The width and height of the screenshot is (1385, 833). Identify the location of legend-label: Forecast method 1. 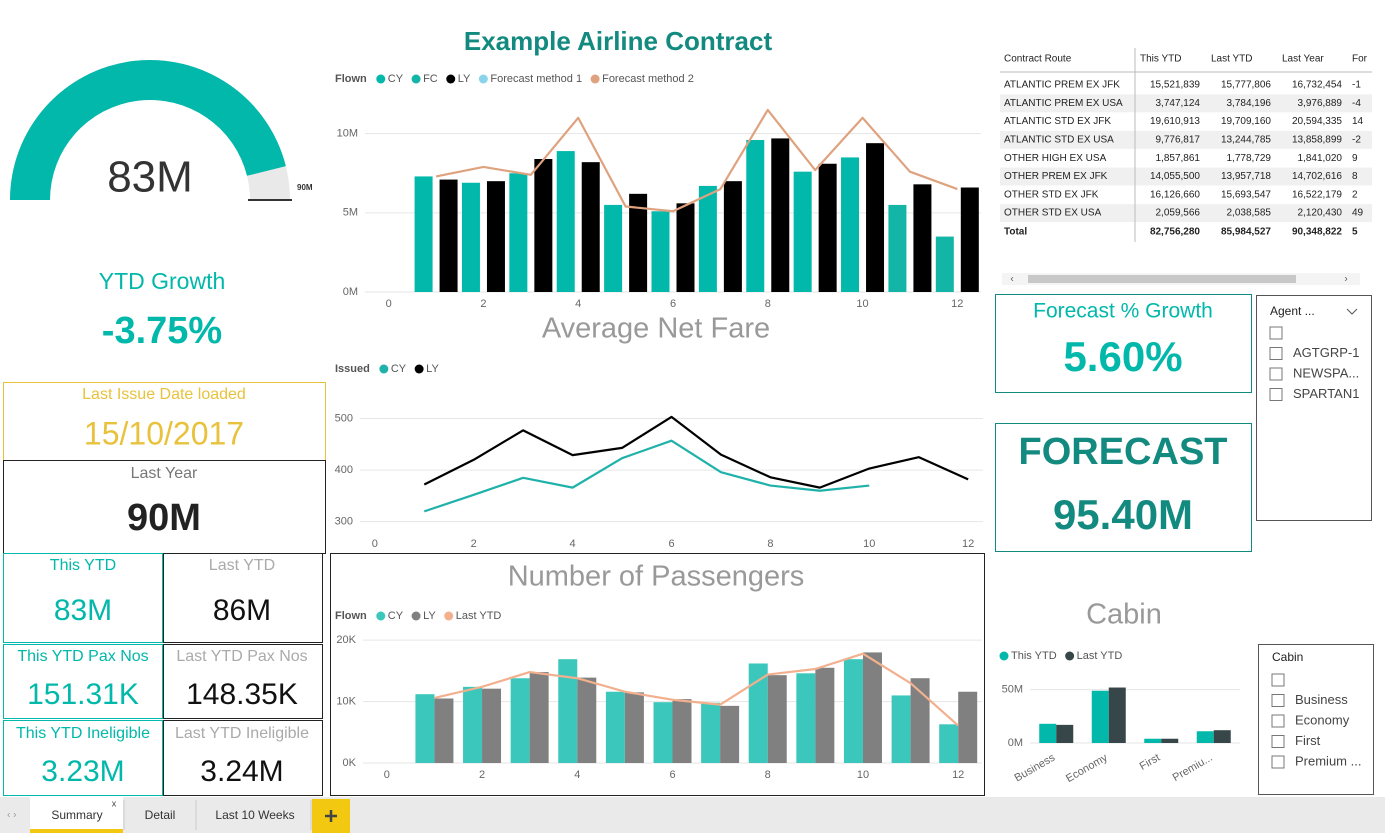
(536, 79).